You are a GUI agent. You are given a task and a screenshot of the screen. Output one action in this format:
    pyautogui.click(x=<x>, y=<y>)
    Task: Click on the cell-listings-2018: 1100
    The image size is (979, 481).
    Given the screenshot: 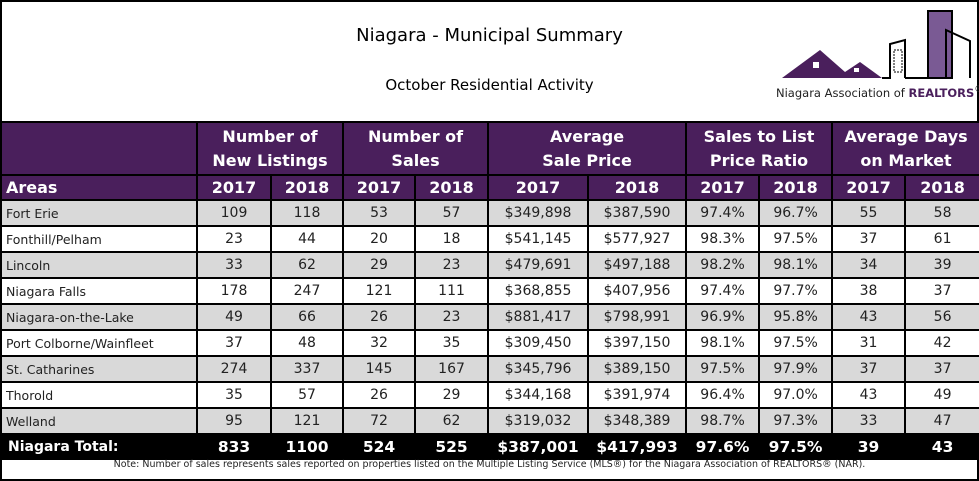 What is the action you would take?
    pyautogui.click(x=307, y=446)
    